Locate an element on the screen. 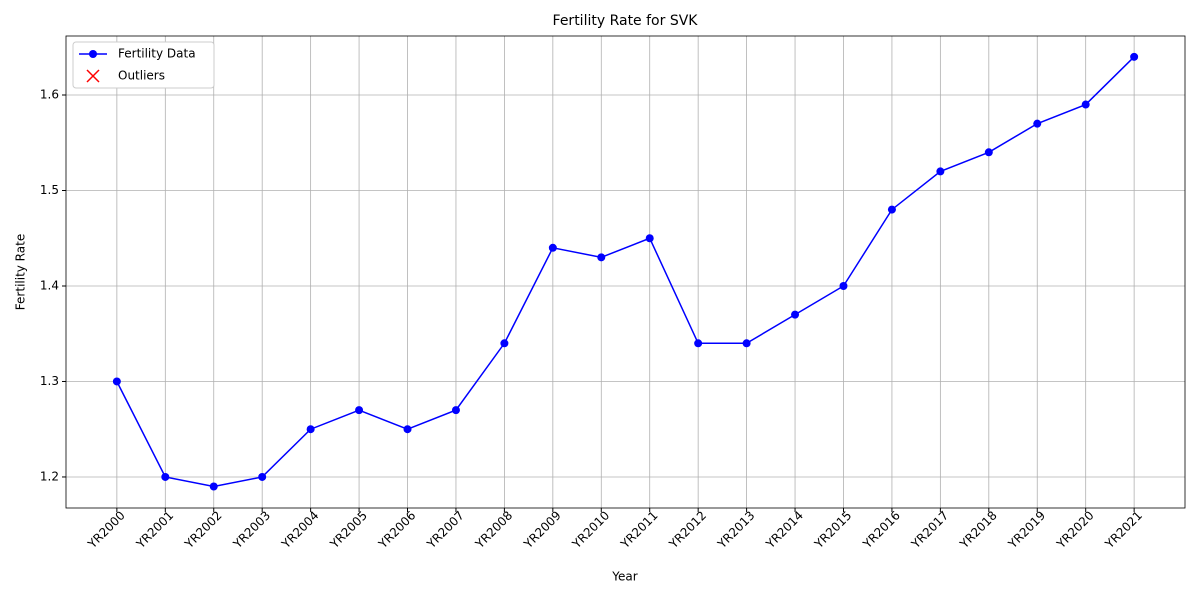 The image size is (1200, 600). y-tick-label: 1.3 is located at coordinates (49, 381).